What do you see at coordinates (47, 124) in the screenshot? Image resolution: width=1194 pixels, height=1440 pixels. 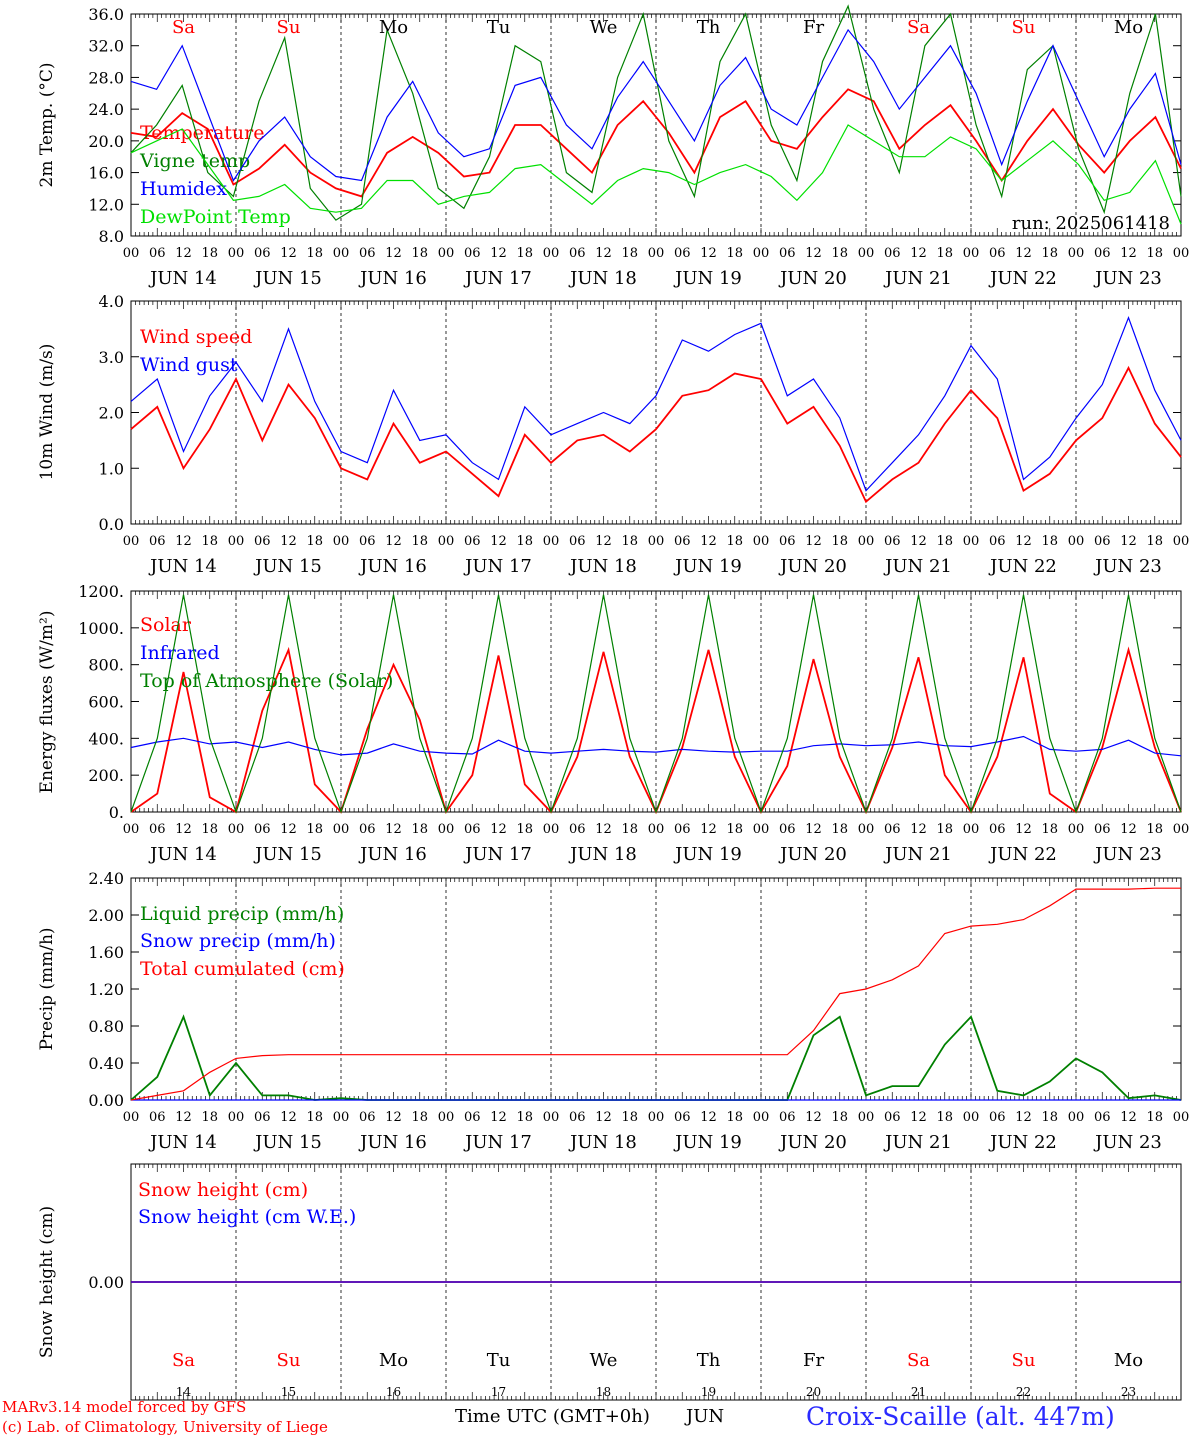 I see `y-axis-label: 2m Temp. (°C)` at bounding box center [47, 124].